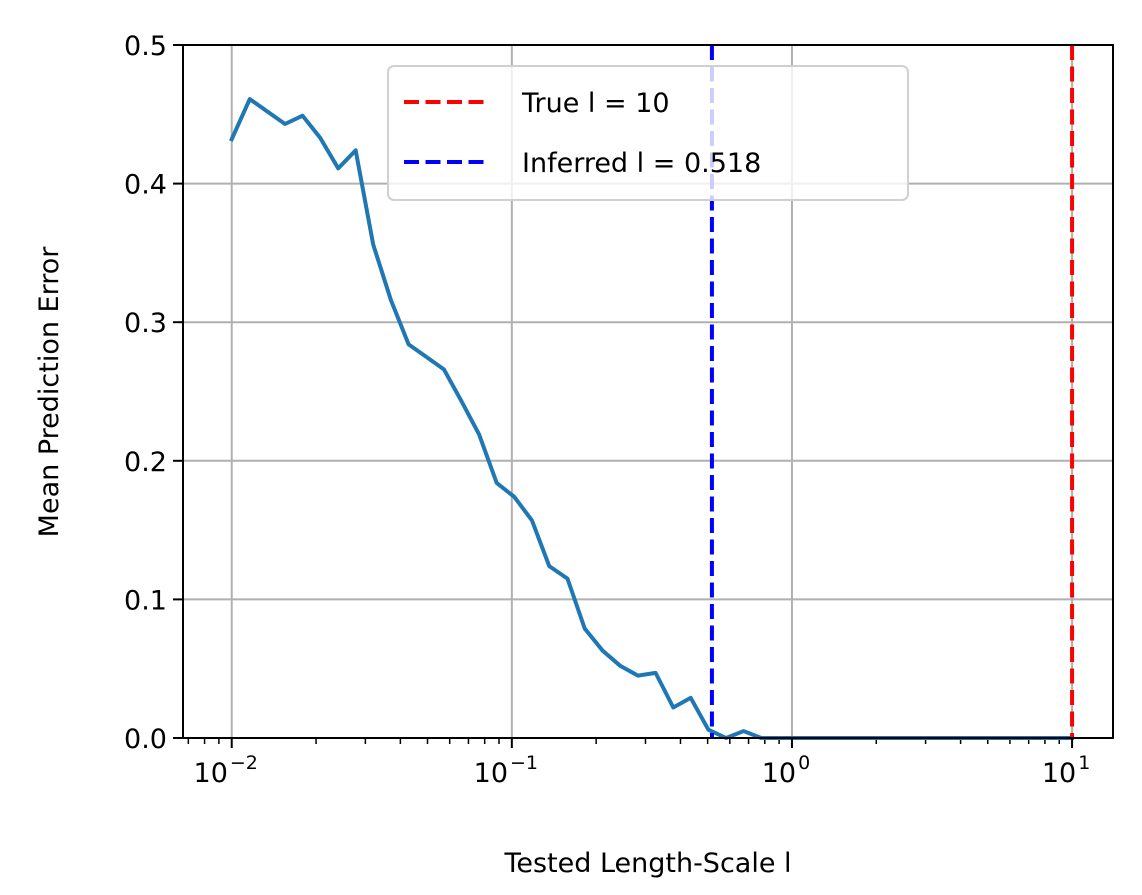 The image size is (1142, 895). I want to click on x-tick-label: 10 −2, so click(226, 770).